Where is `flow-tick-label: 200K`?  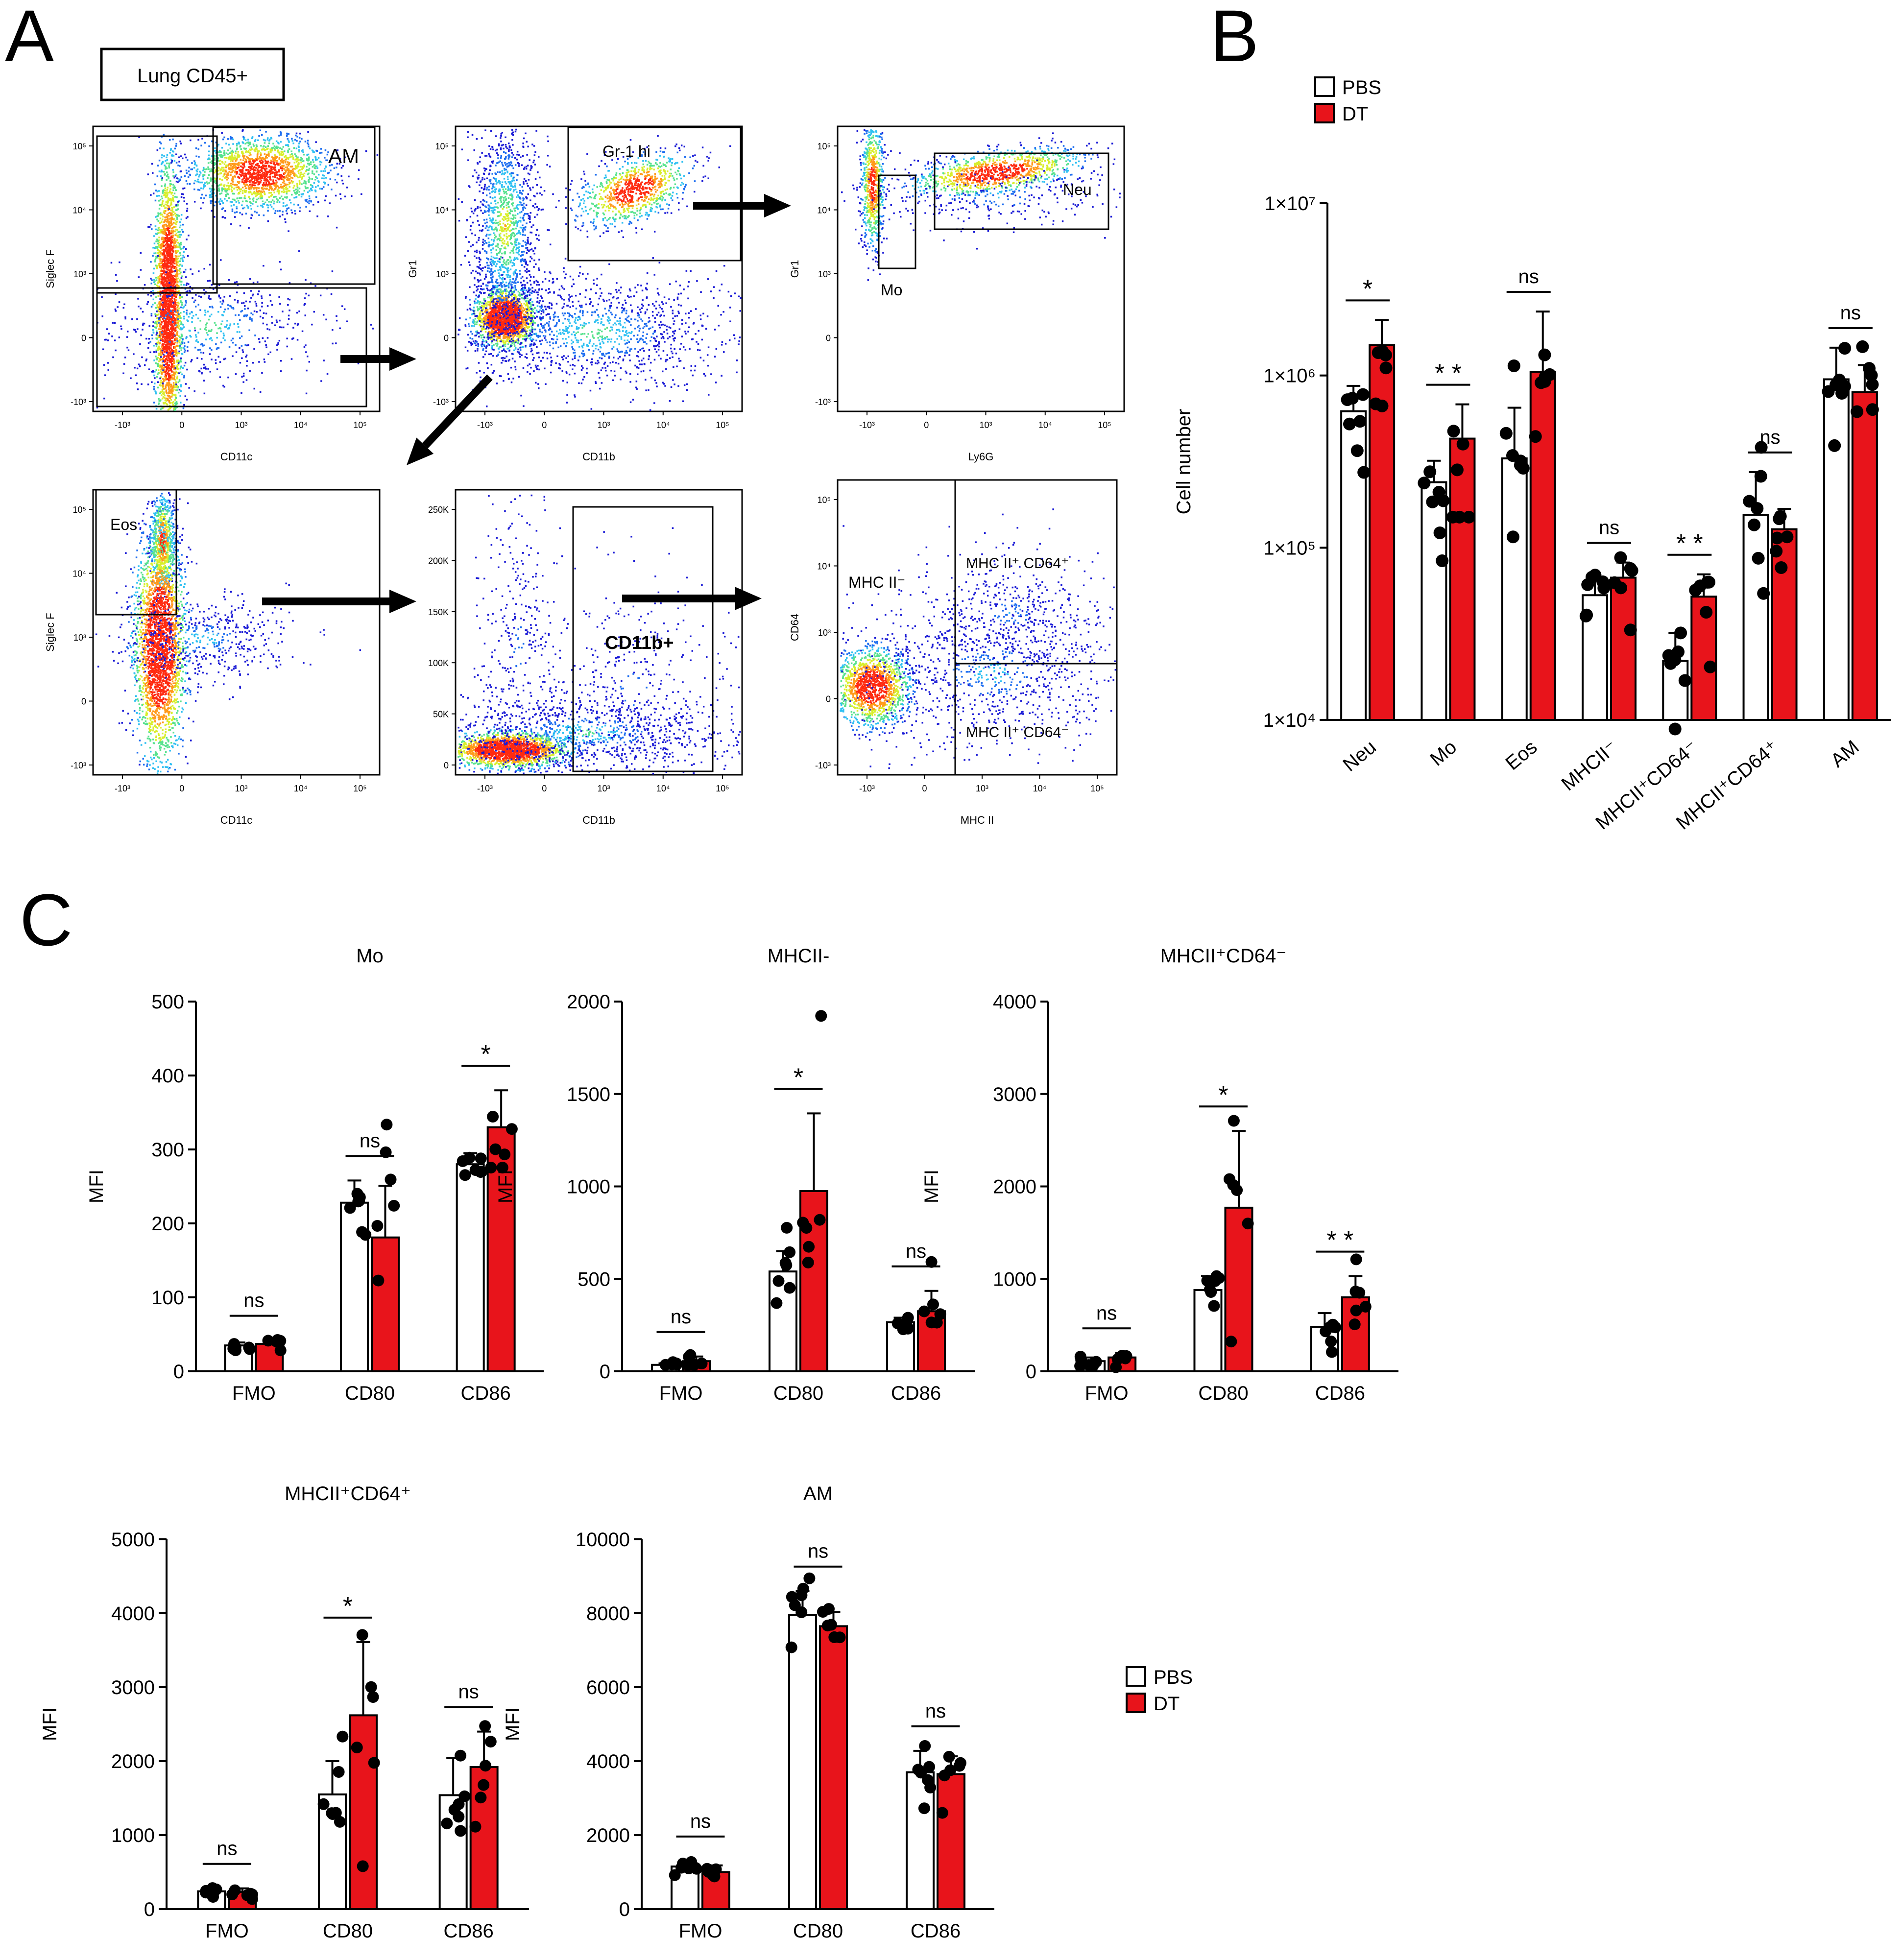 flow-tick-label: 200K is located at coordinates (439, 561).